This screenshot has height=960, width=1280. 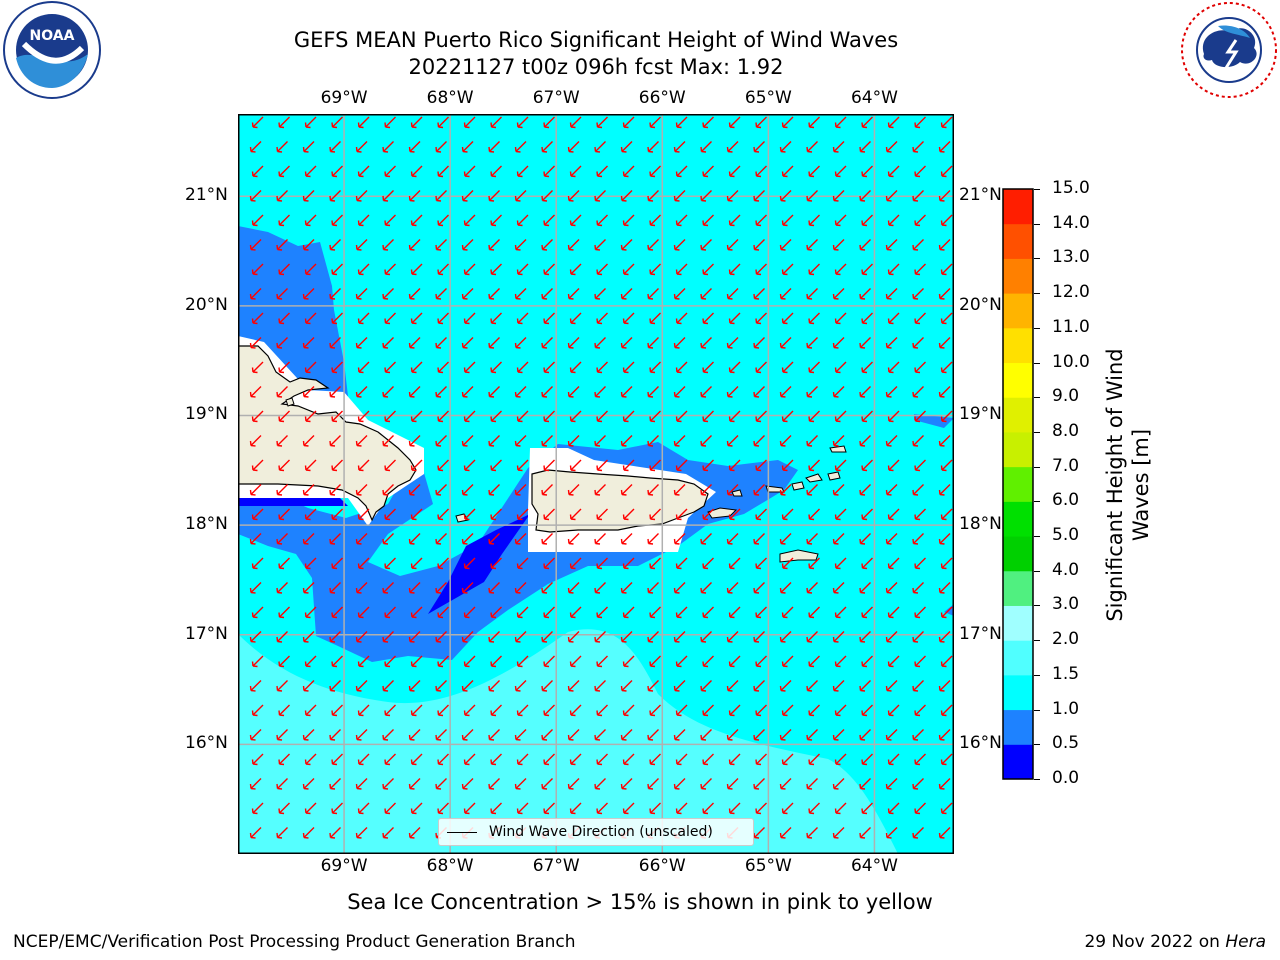 What do you see at coordinates (450, 98) in the screenshot?
I see `lon-tick-label: 68°W` at bounding box center [450, 98].